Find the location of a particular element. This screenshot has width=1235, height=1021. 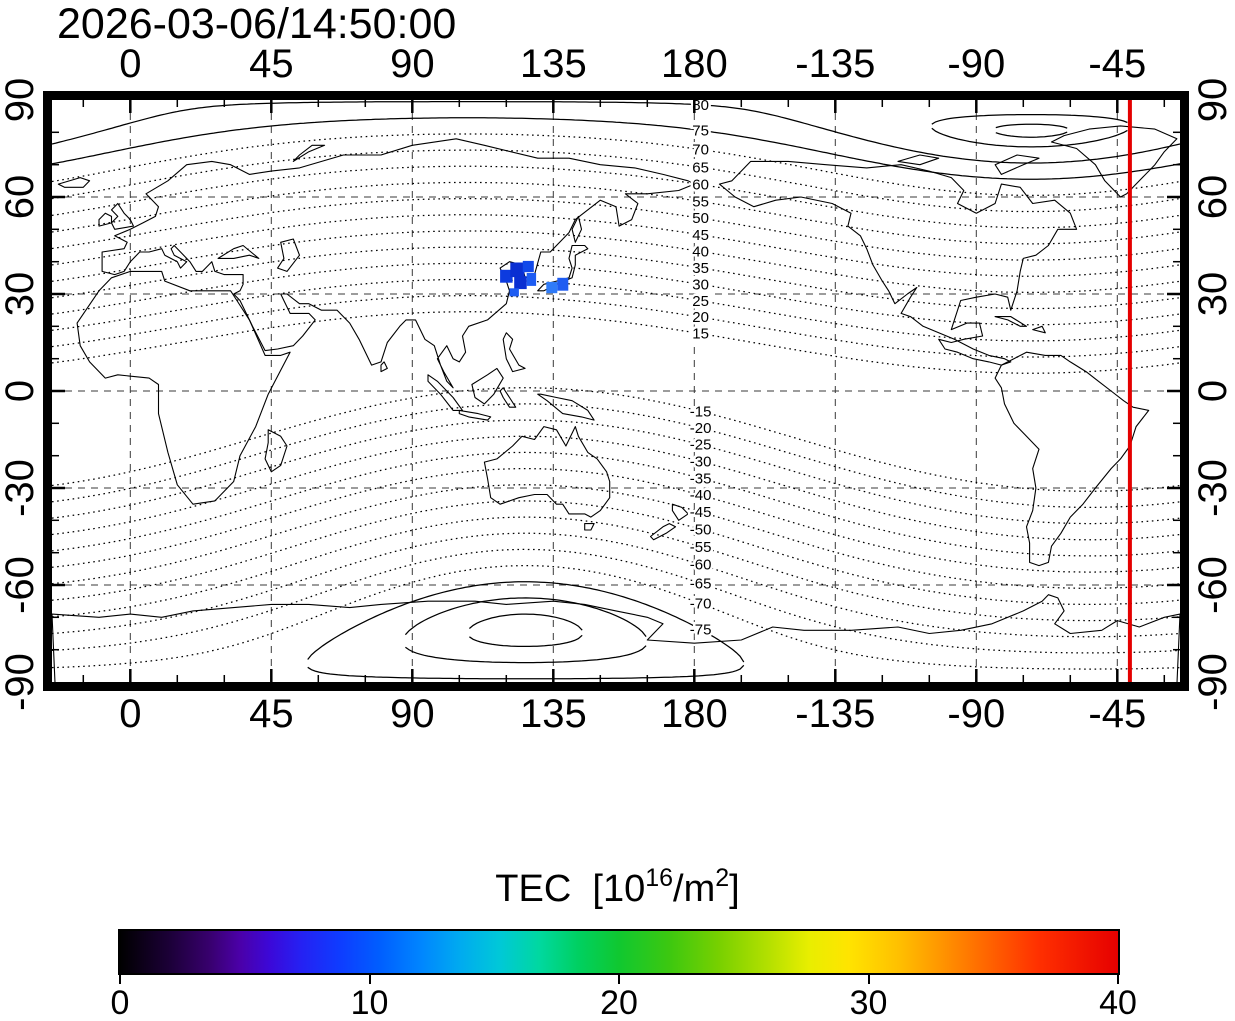

lat-tick-label-right-90: 90 is located at coordinates (1213, 100).